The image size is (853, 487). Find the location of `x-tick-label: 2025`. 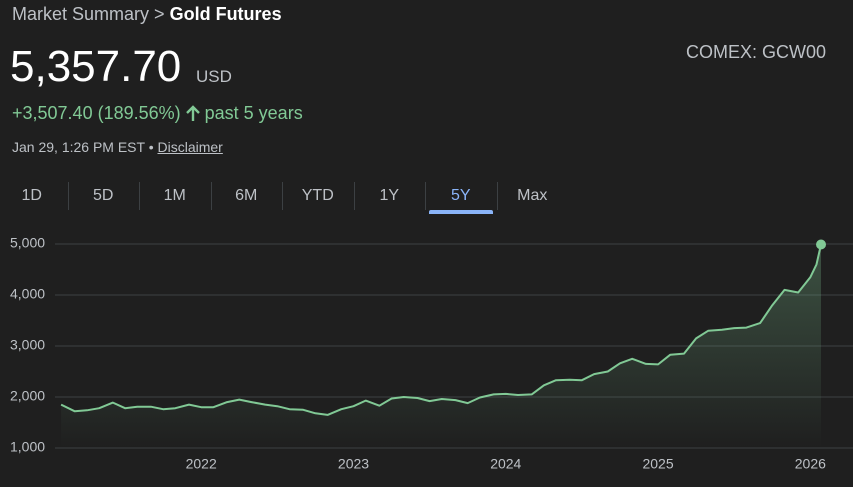

x-tick-label: 2025 is located at coordinates (657, 464).